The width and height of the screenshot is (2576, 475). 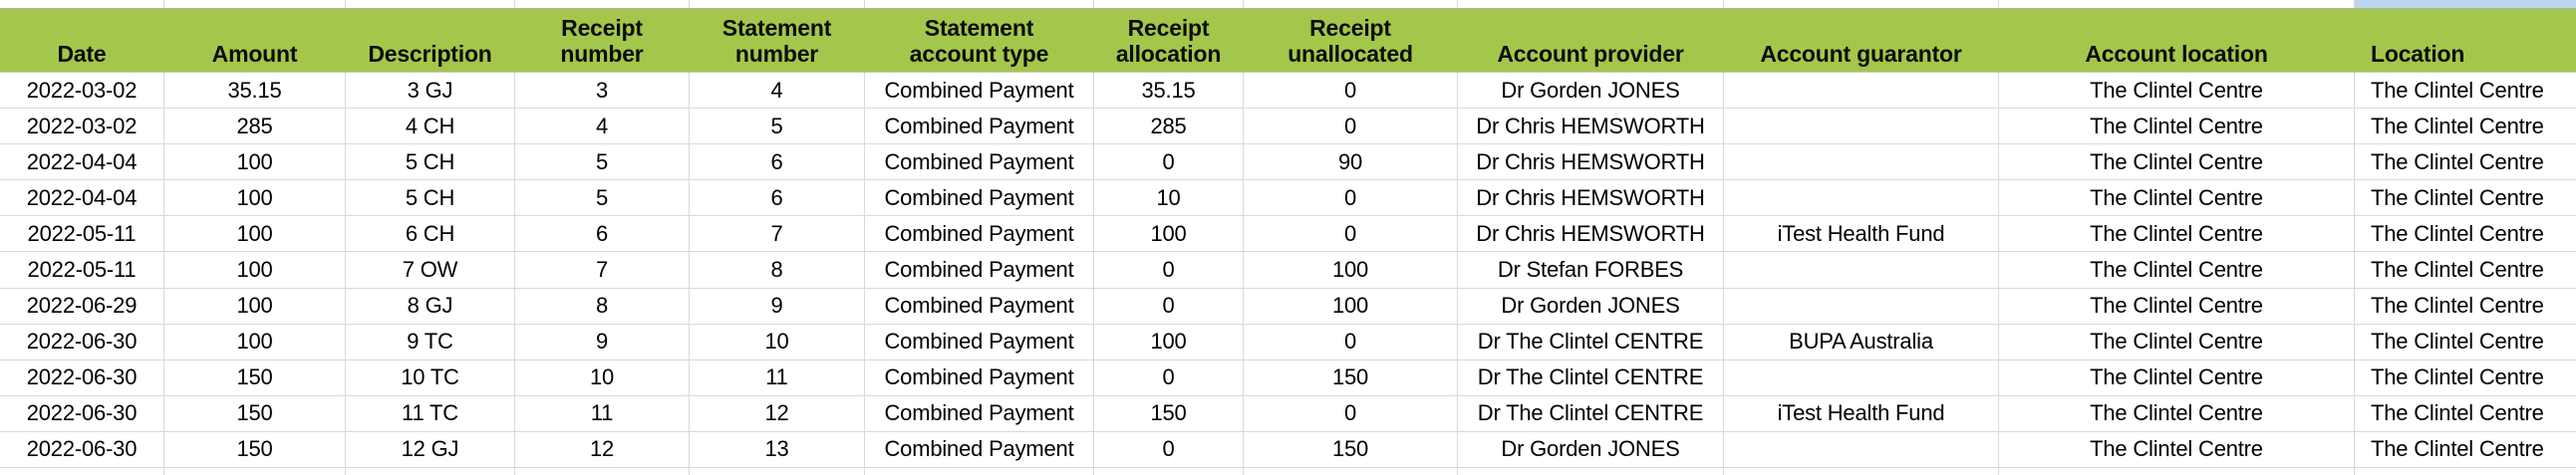 What do you see at coordinates (430, 306) in the screenshot?
I see `cell-description: 8 GJ` at bounding box center [430, 306].